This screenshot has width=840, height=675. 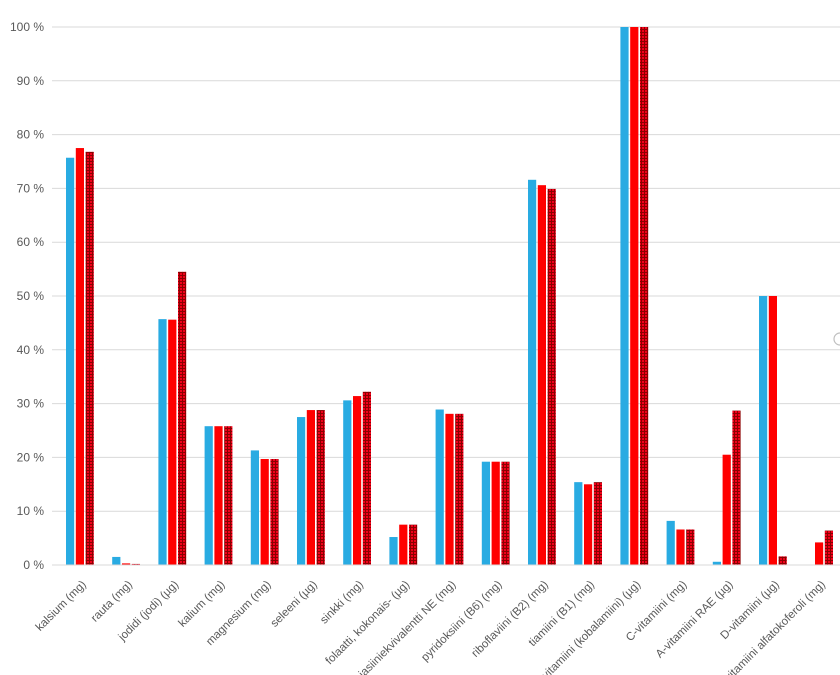 I want to click on x-tick-label: pyridoksiini (B6) (mg), so click(x=461, y=621).